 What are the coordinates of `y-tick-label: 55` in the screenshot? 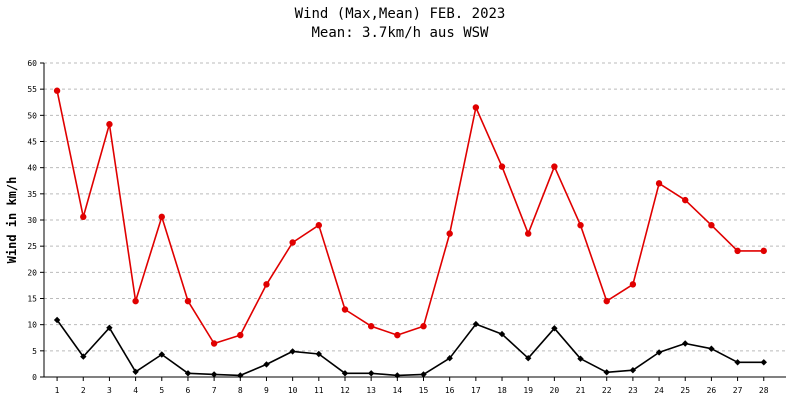 It's located at (32, 89).